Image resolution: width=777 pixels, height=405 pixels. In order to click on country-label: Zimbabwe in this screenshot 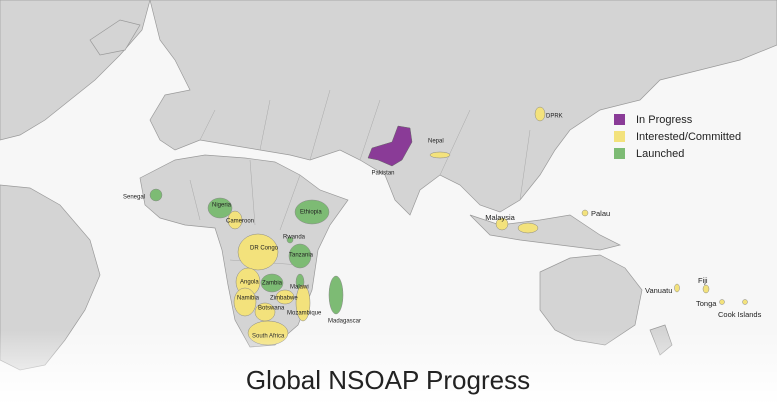, I will do `click(284, 299)`.